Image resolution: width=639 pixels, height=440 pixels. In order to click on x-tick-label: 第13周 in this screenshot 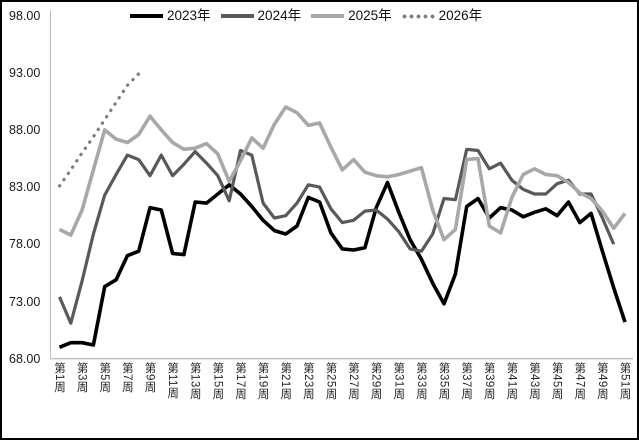, I will do `click(194, 381)`.